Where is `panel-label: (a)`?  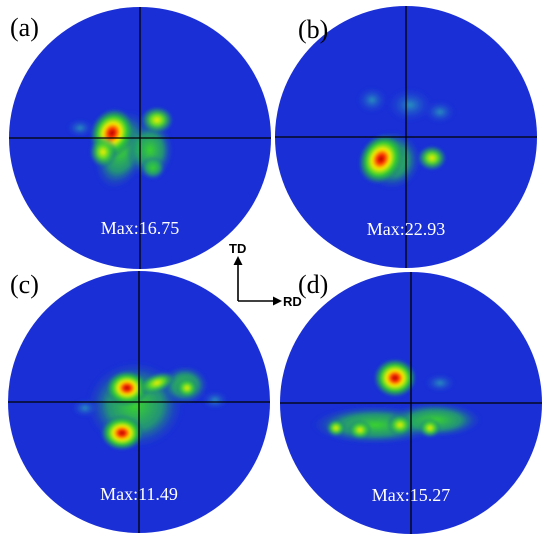
panel-label: (a) is located at coordinates (24, 27).